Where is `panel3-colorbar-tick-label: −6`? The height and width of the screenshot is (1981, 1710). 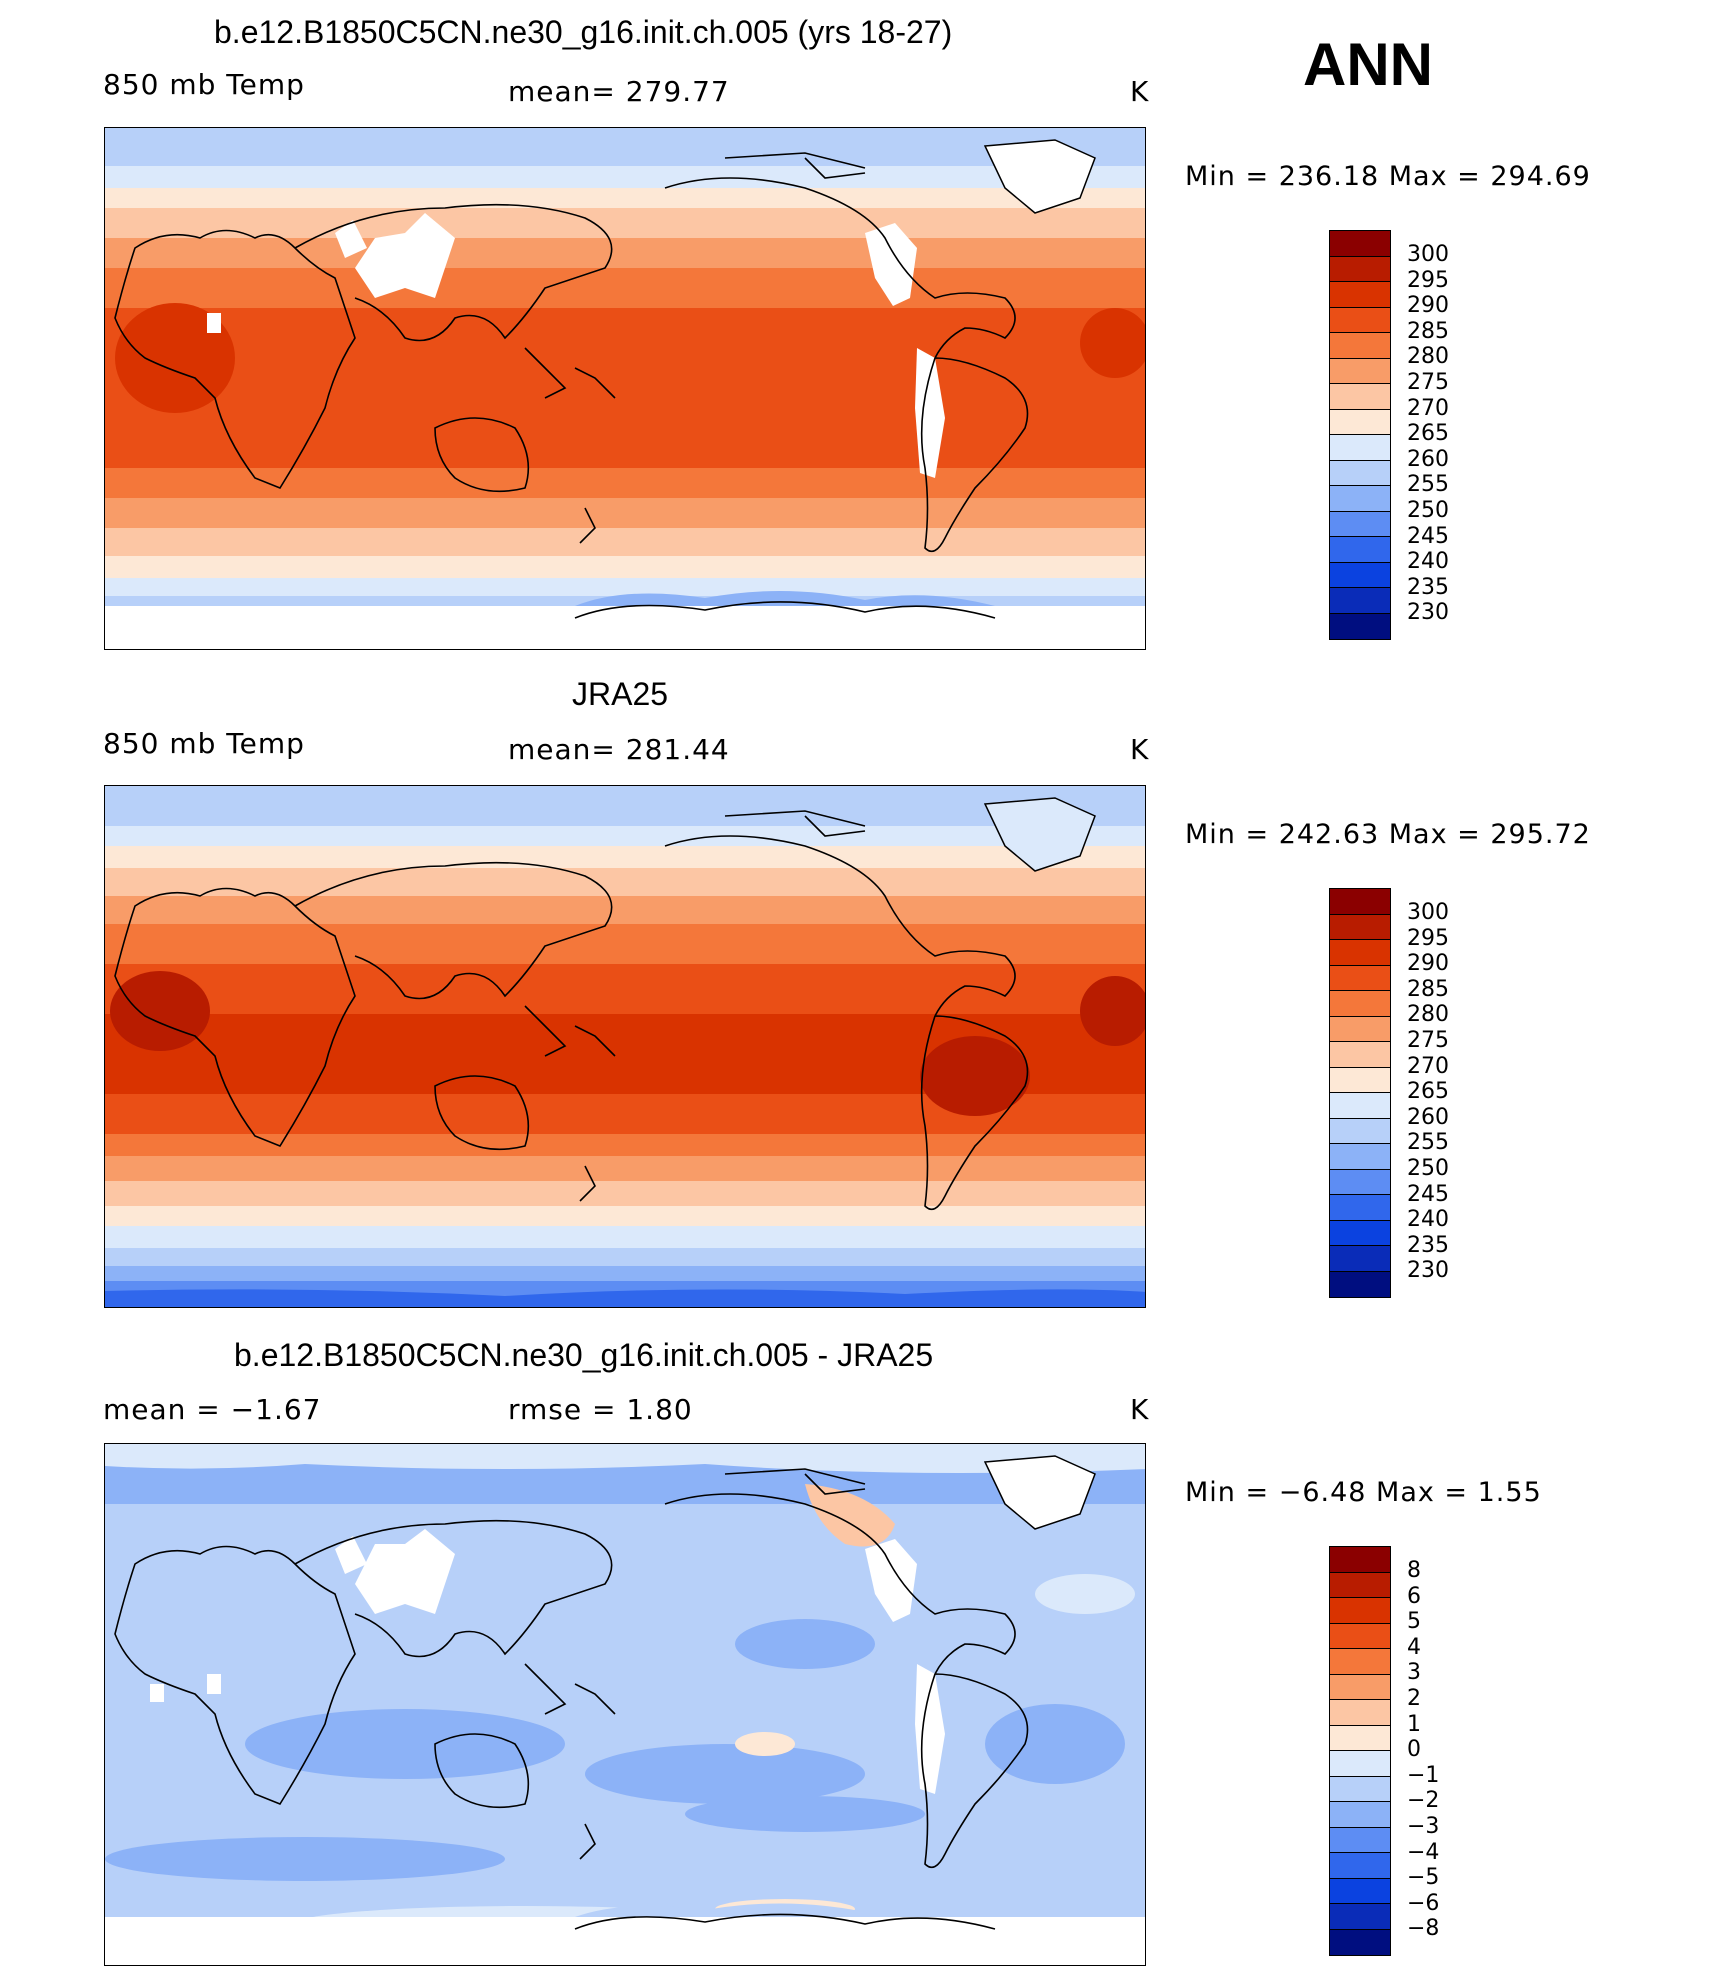
panel3-colorbar-tick-label: −6 is located at coordinates (1423, 1903).